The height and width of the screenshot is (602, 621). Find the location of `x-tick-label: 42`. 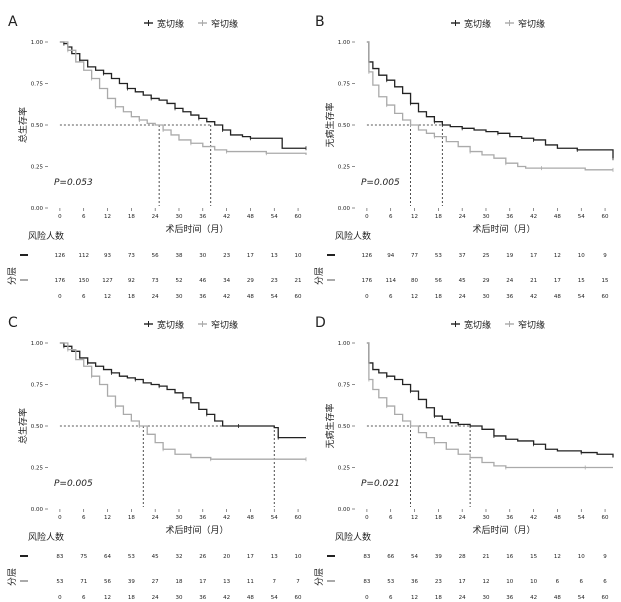

x-tick-label: 42 is located at coordinates (226, 217).